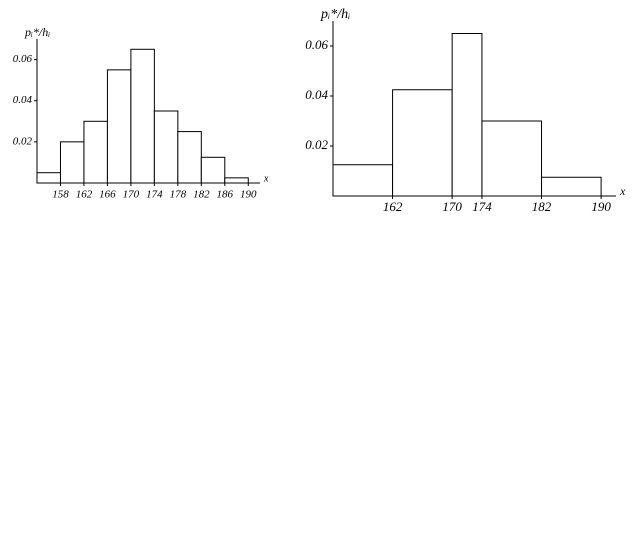  I want to click on x-tick-label: 186, so click(225, 195).